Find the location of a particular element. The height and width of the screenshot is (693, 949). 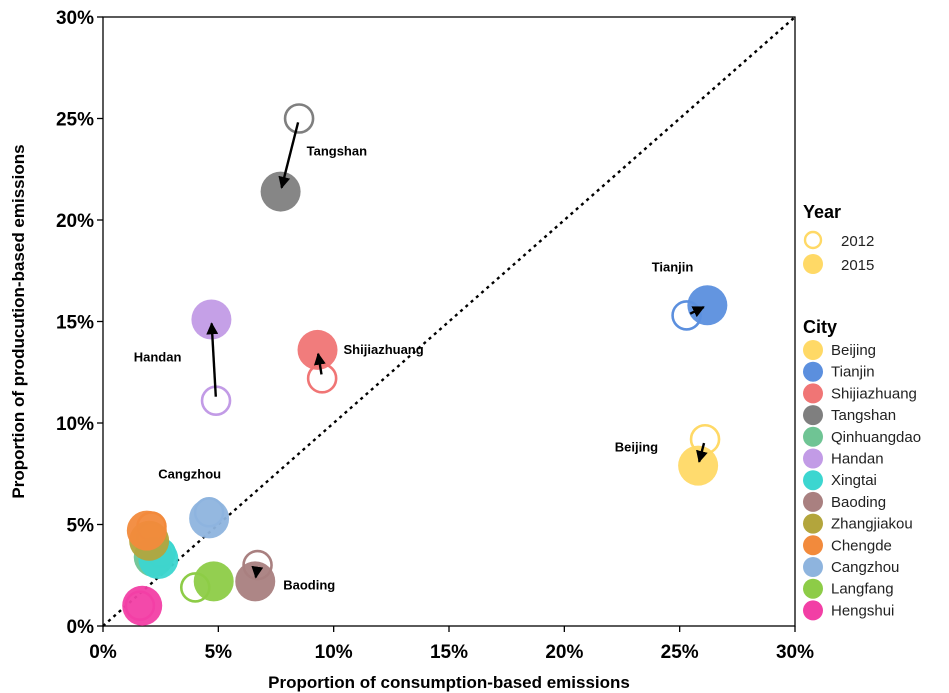

year-legend-label: 2015 is located at coordinates (857, 265).